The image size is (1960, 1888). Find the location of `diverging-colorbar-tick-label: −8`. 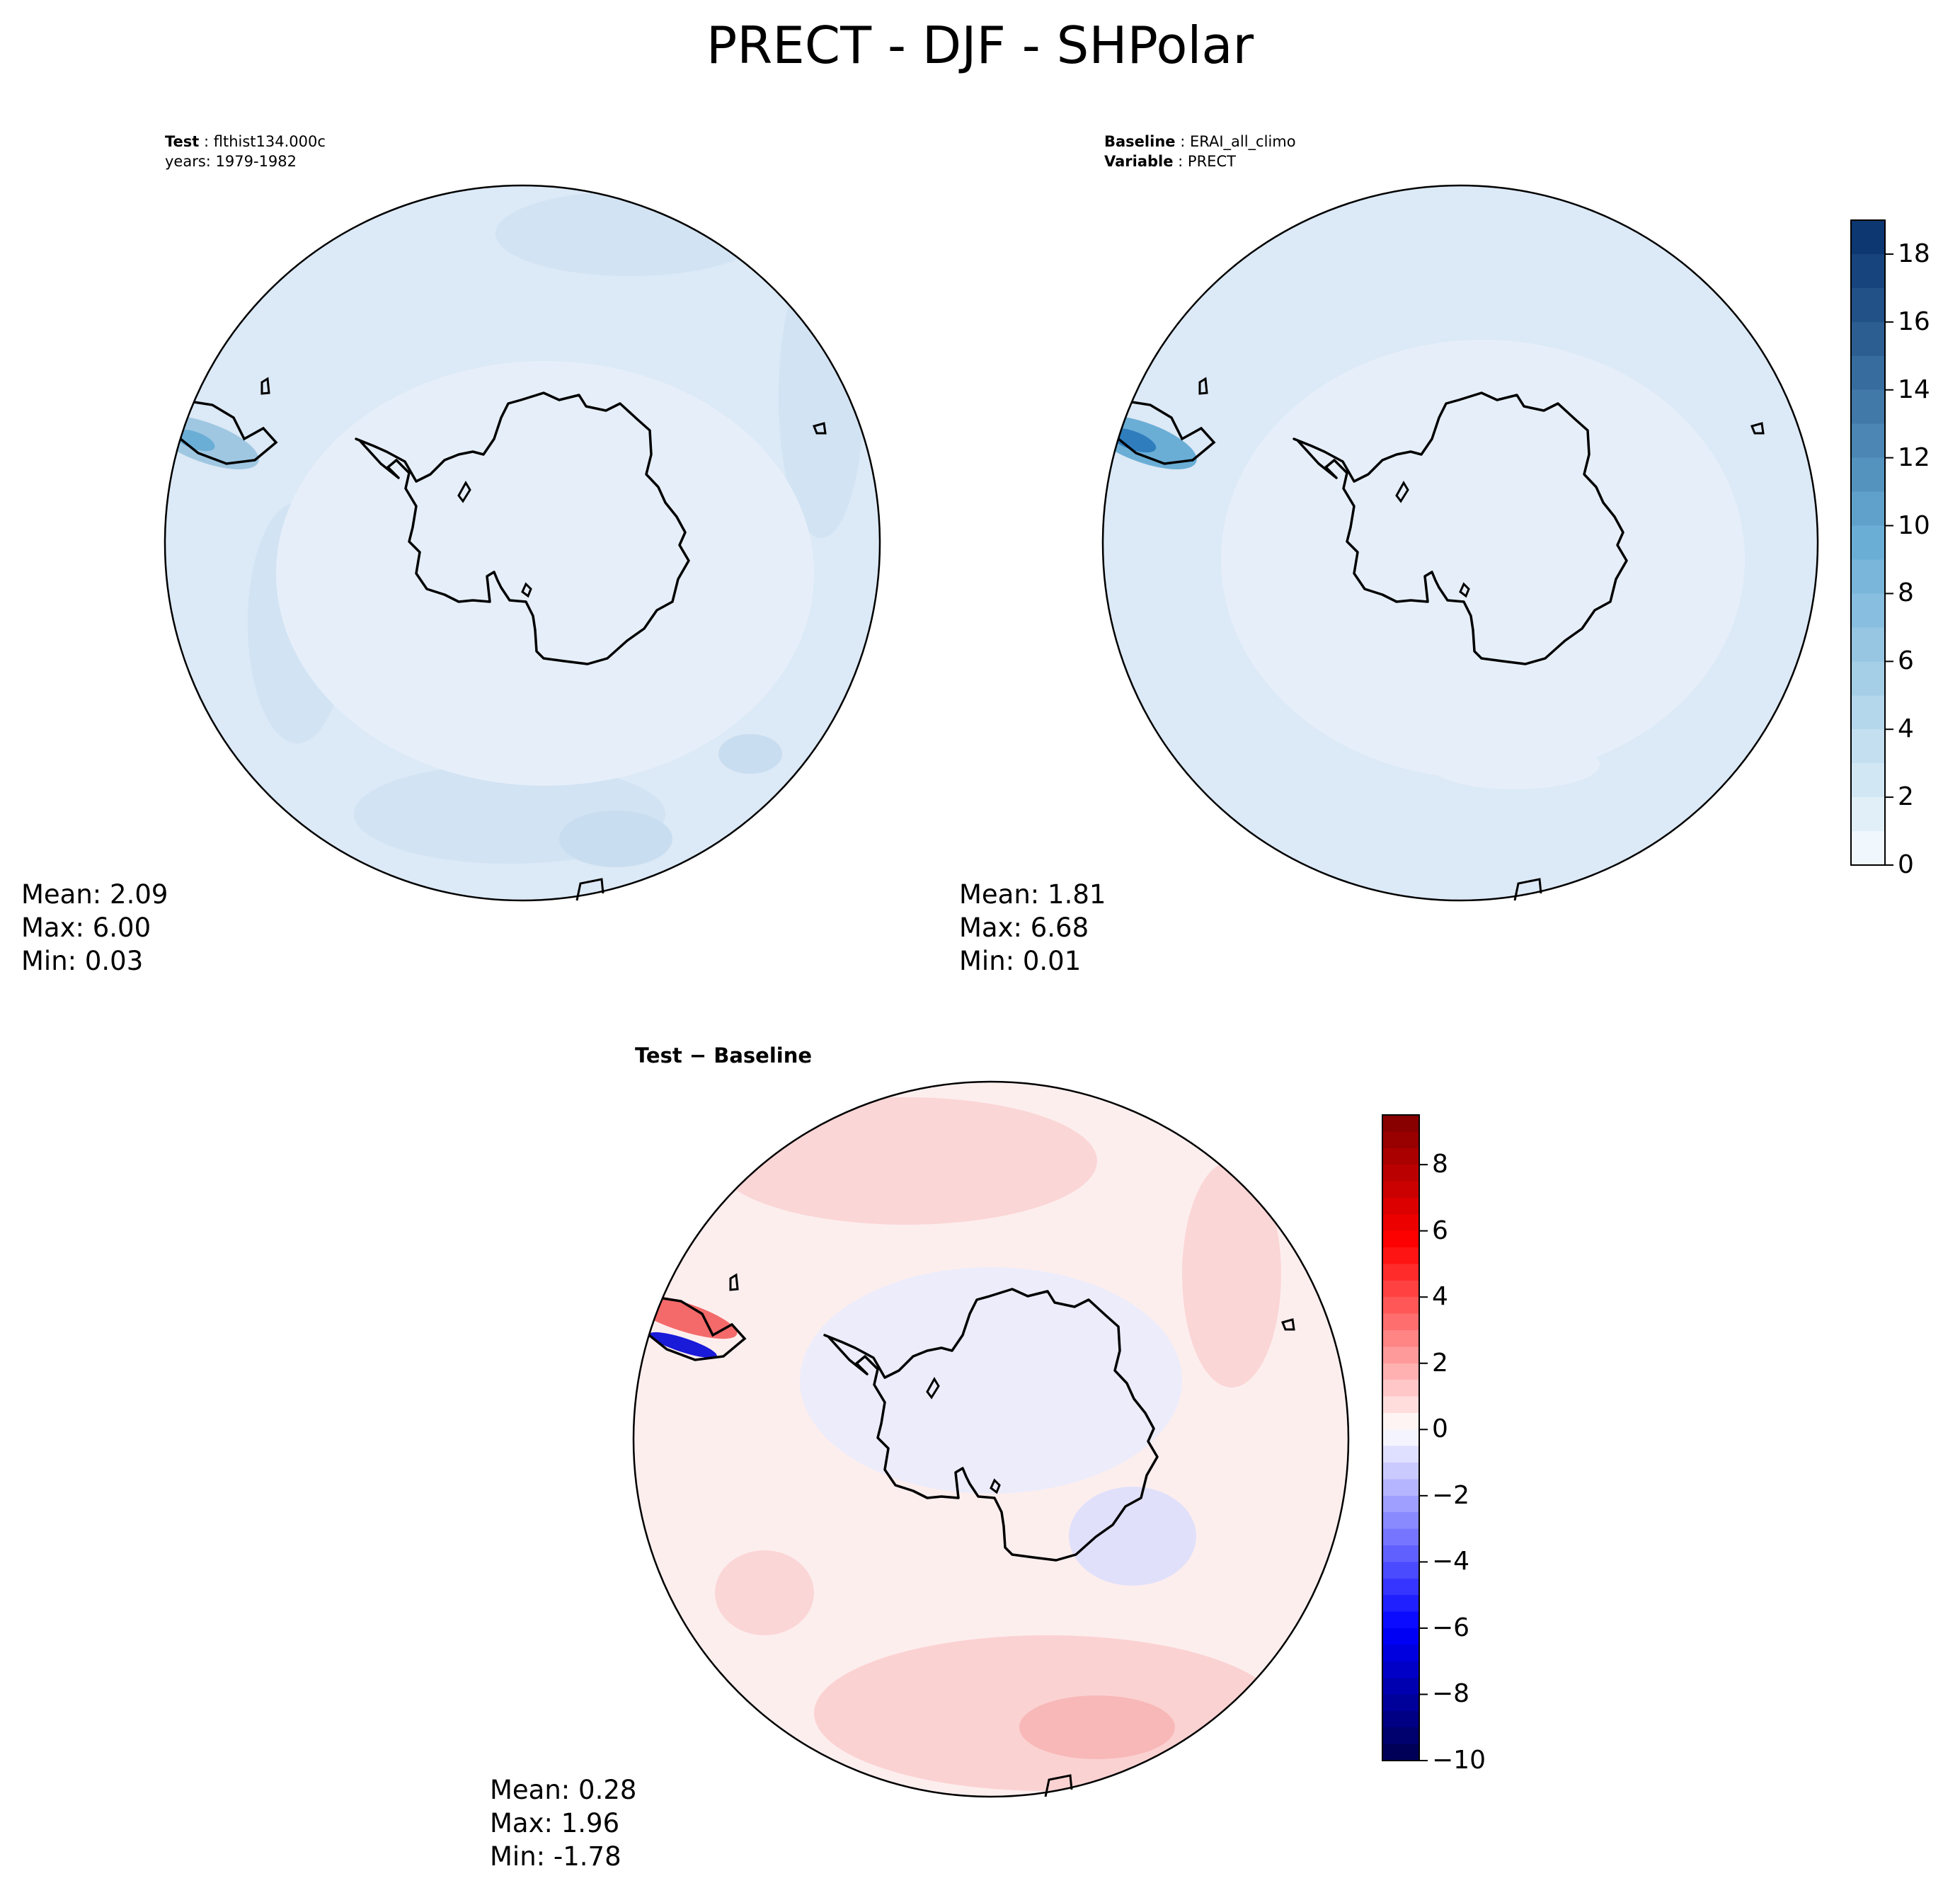

diverging-colorbar-tick-label: −8 is located at coordinates (1451, 1694).